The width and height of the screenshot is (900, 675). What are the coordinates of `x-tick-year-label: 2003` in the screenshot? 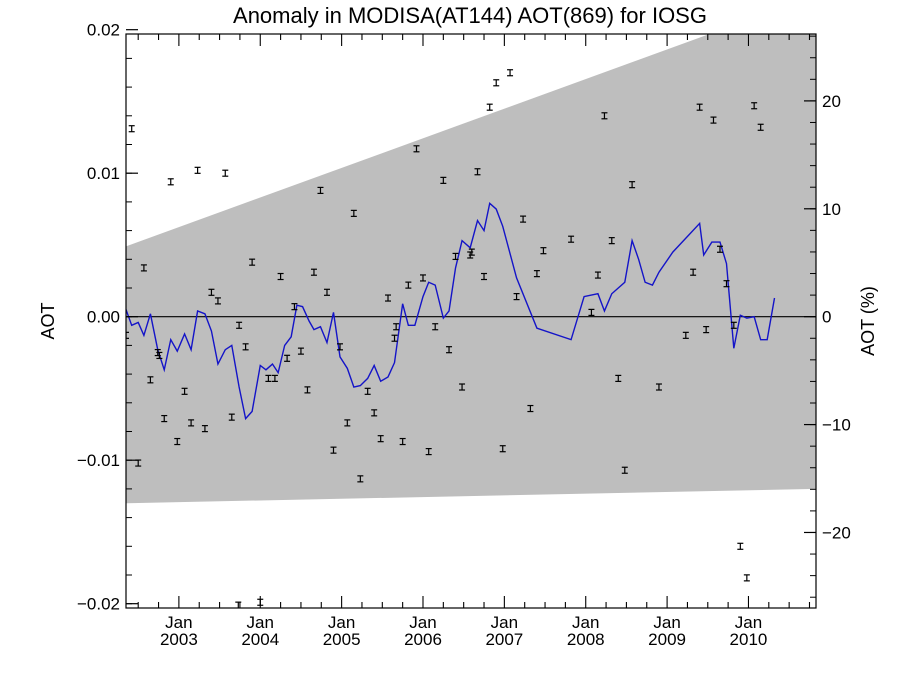 It's located at (179, 639).